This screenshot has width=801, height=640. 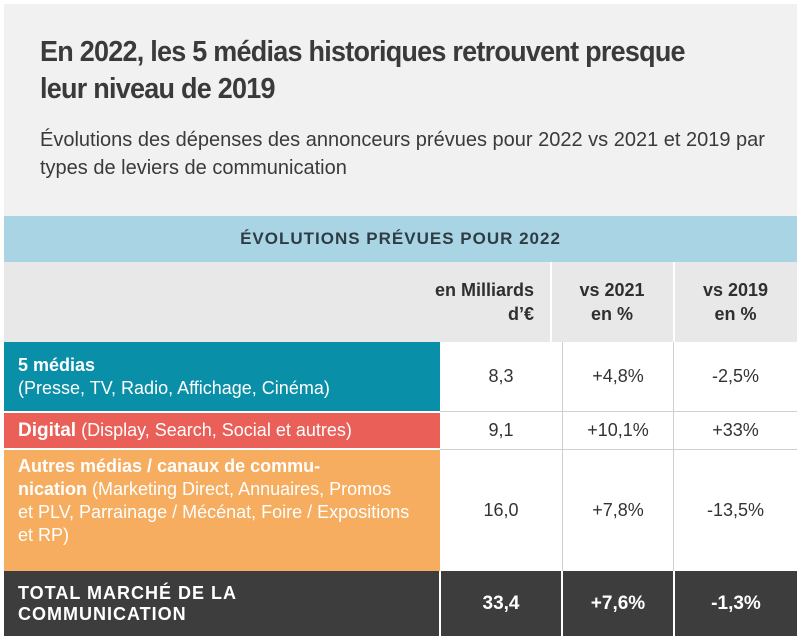 What do you see at coordinates (735, 510) in the screenshot?
I see `cell-value: -13,5%` at bounding box center [735, 510].